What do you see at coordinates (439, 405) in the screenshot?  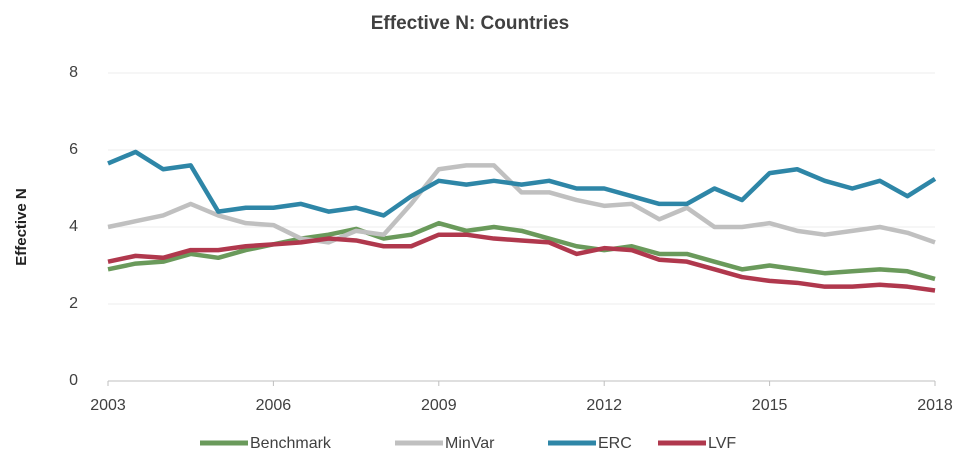 I see `x-tick-label: 2009` at bounding box center [439, 405].